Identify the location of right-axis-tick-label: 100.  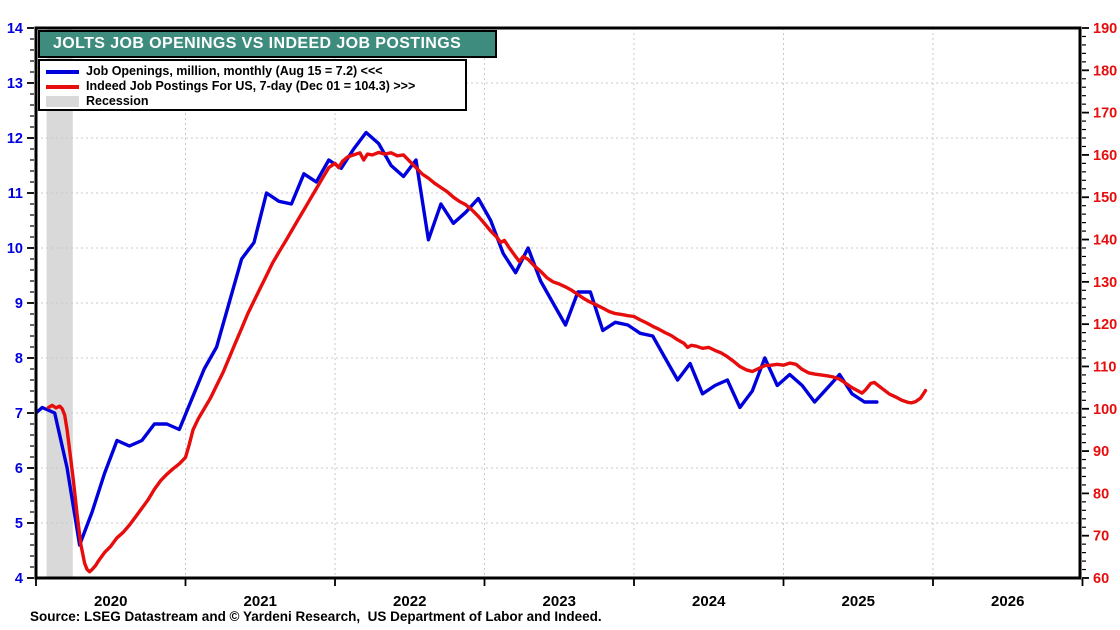
(1105, 410).